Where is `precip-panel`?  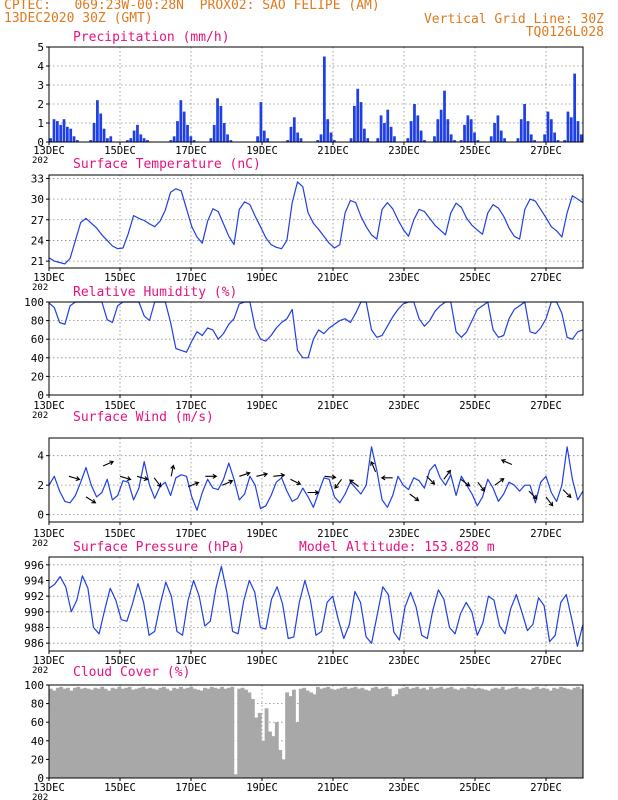 precip-panel is located at coordinates (315, 95).